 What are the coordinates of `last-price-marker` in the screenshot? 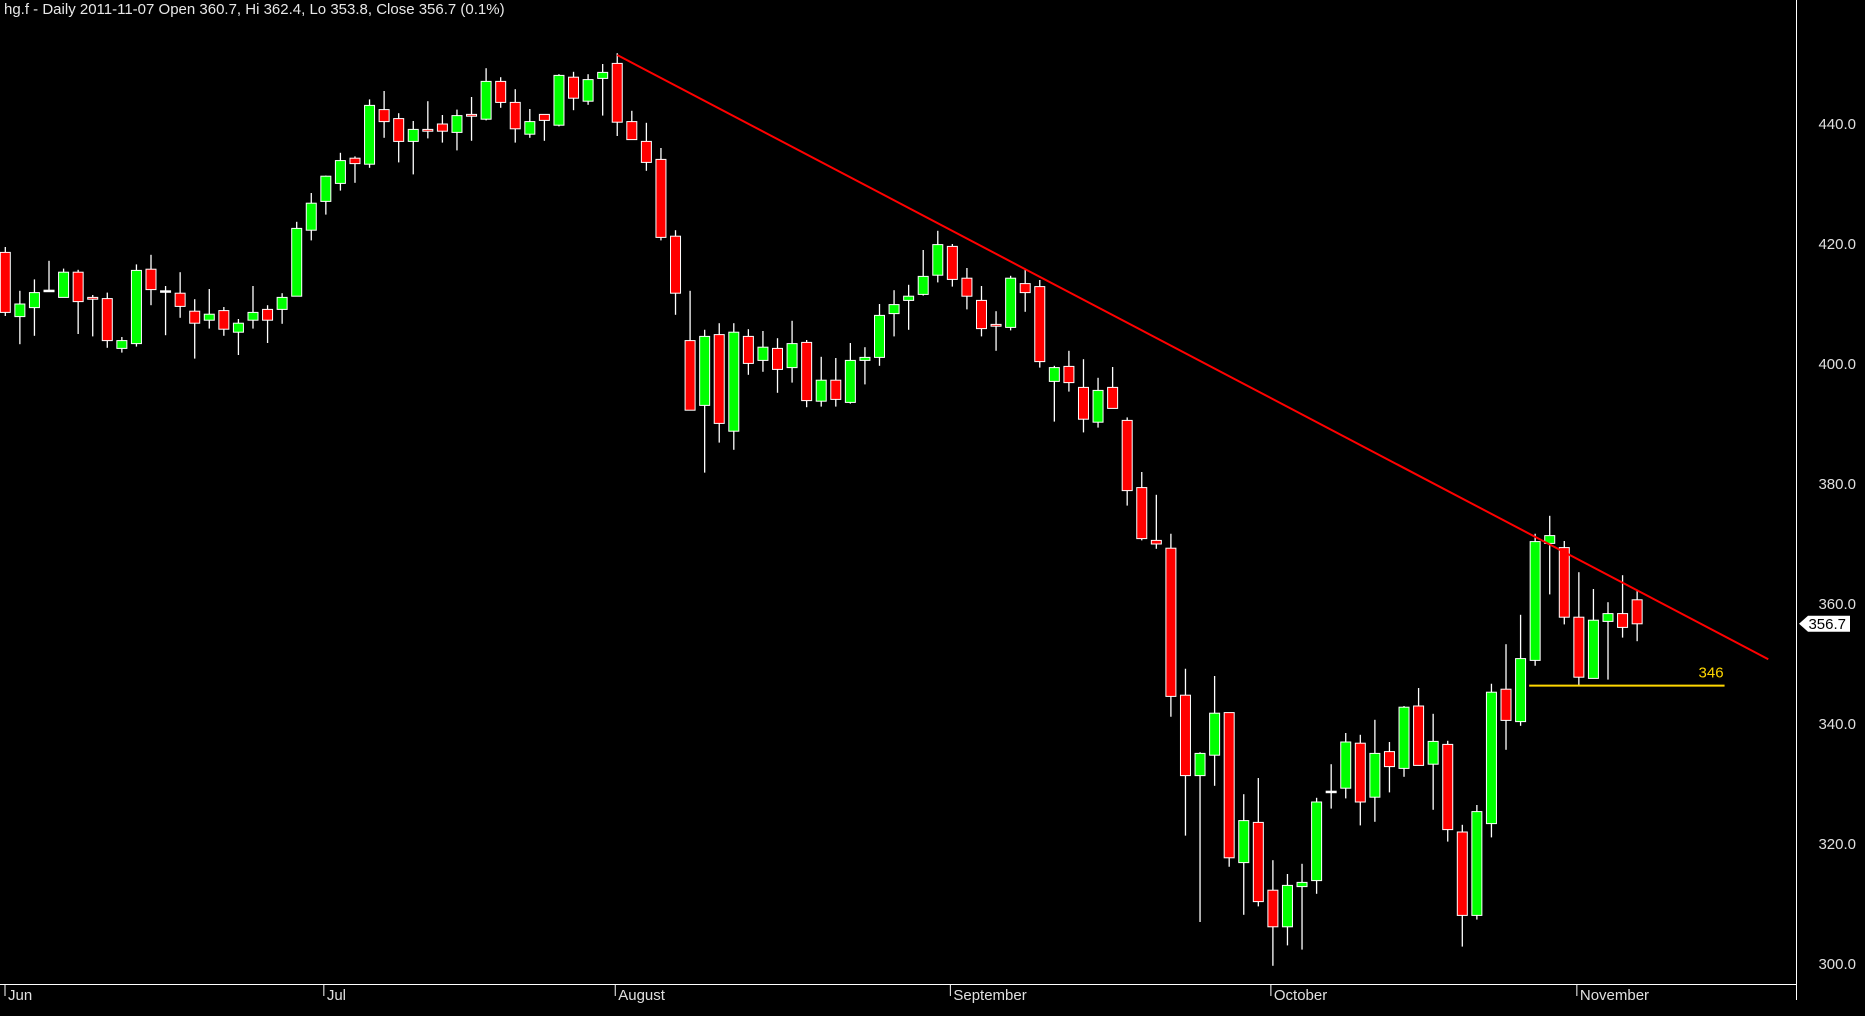 It's located at (1824, 623).